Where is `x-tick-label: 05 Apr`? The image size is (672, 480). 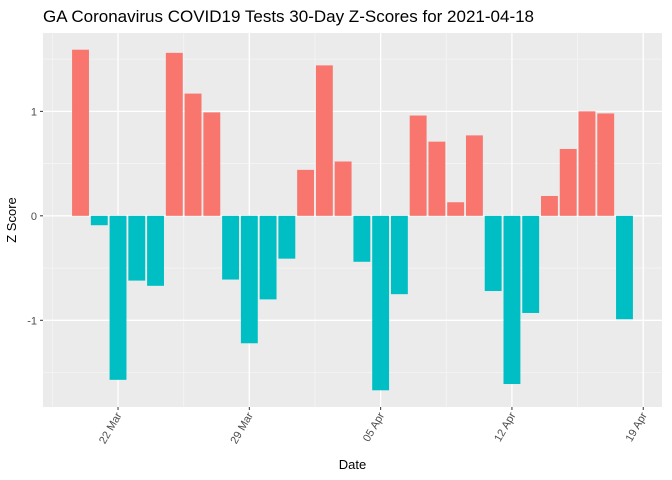 x-tick-label: 05 Apr is located at coordinates (374, 427).